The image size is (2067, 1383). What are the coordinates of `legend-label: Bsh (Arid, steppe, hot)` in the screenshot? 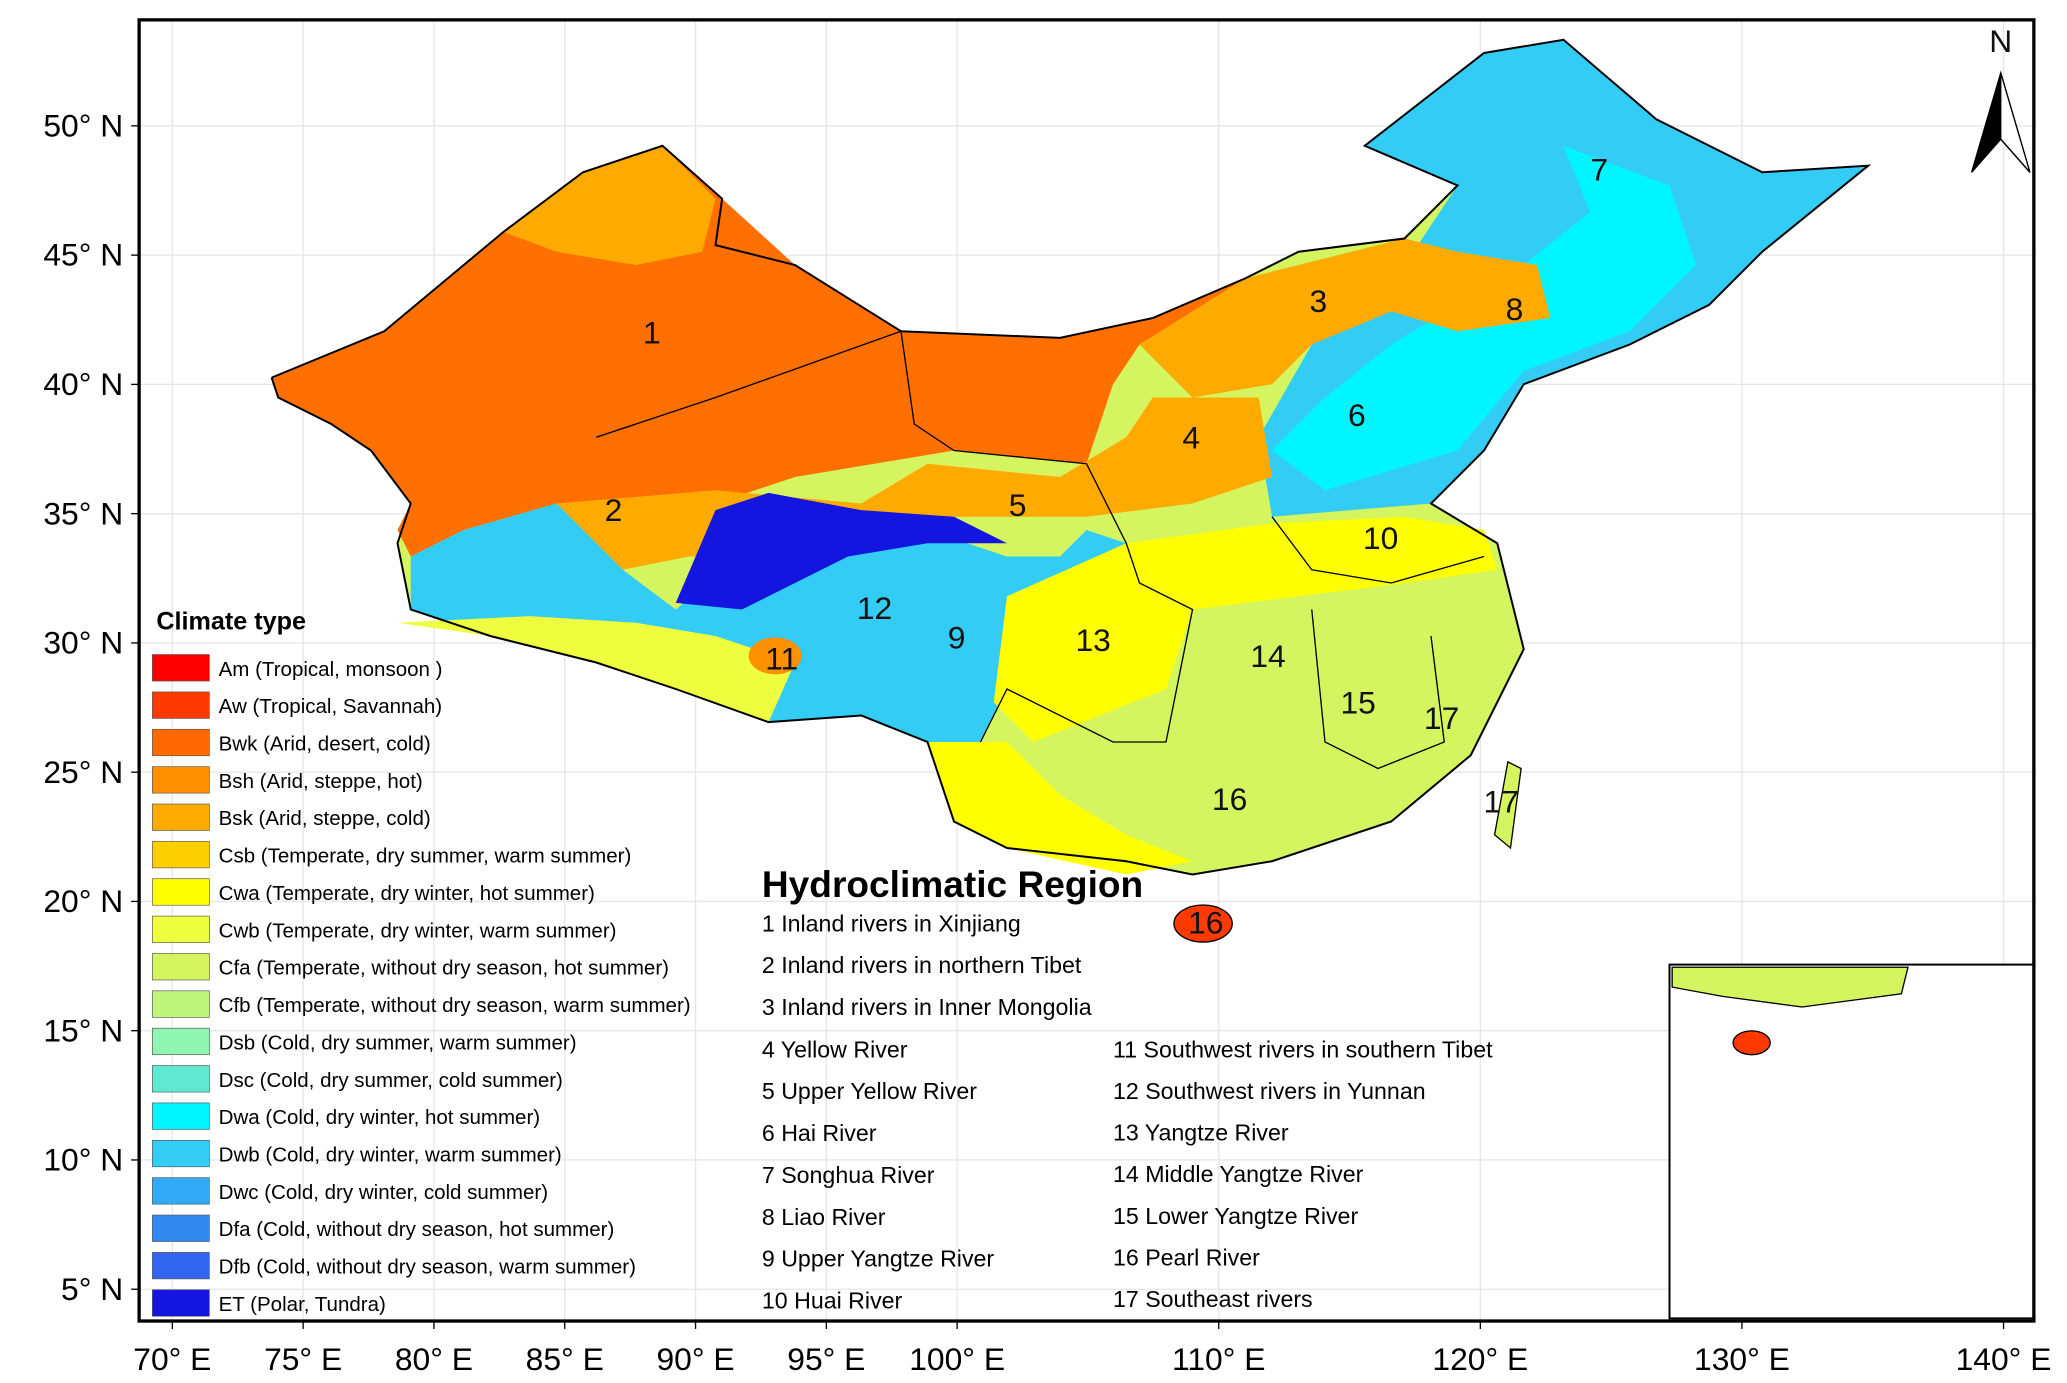 It's located at (321, 781).